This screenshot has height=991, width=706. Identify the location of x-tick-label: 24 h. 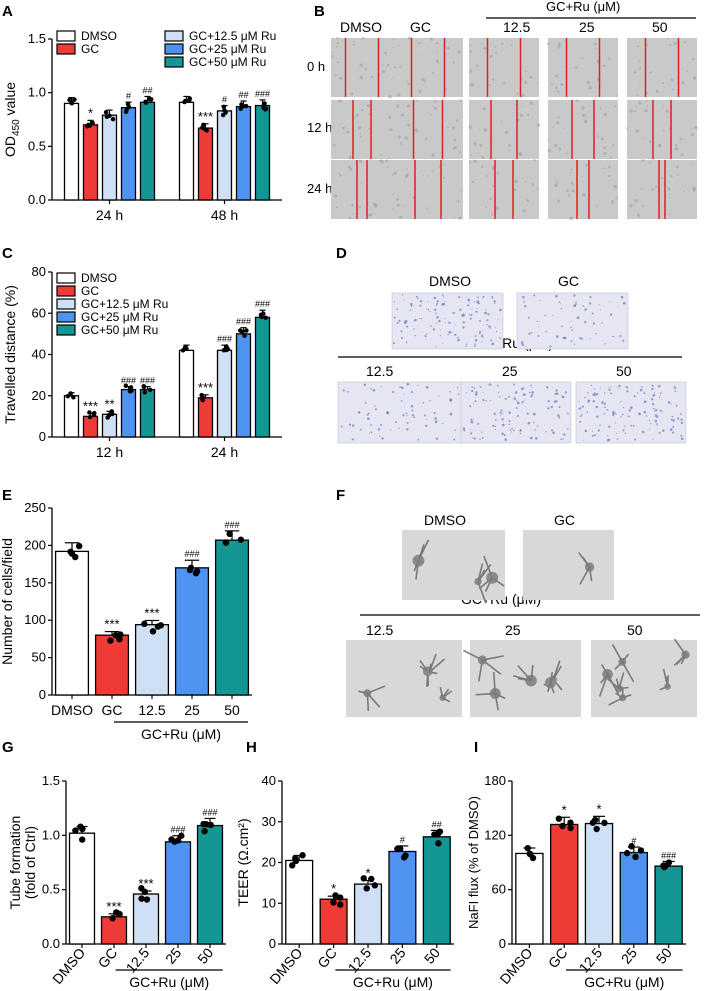
(109, 215).